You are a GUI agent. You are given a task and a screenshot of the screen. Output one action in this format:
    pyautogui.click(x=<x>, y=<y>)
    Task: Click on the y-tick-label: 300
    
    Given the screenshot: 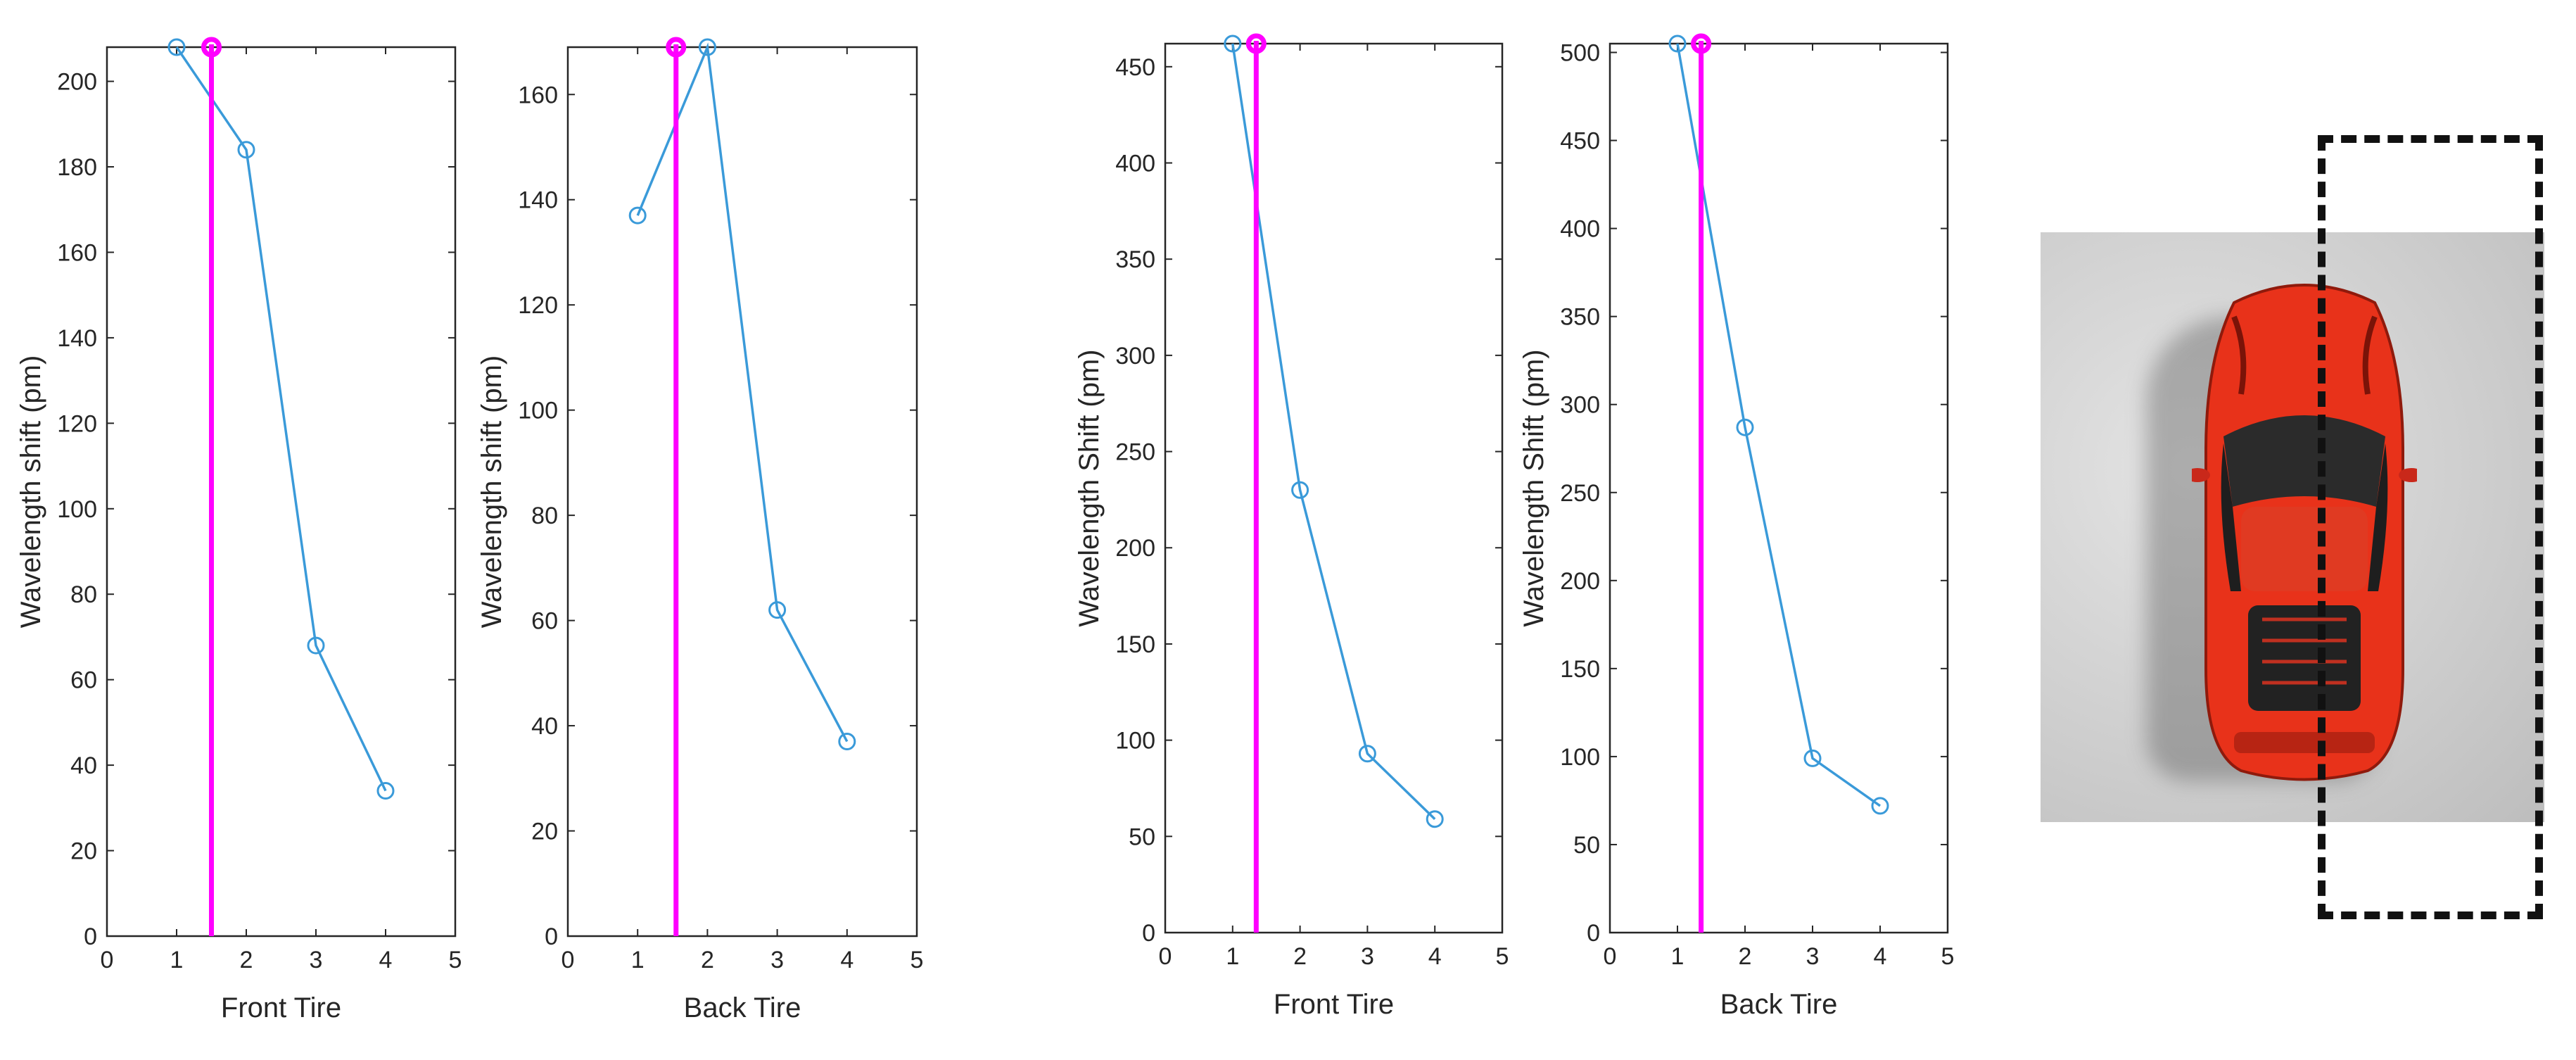 What is the action you would take?
    pyautogui.click(x=1580, y=406)
    